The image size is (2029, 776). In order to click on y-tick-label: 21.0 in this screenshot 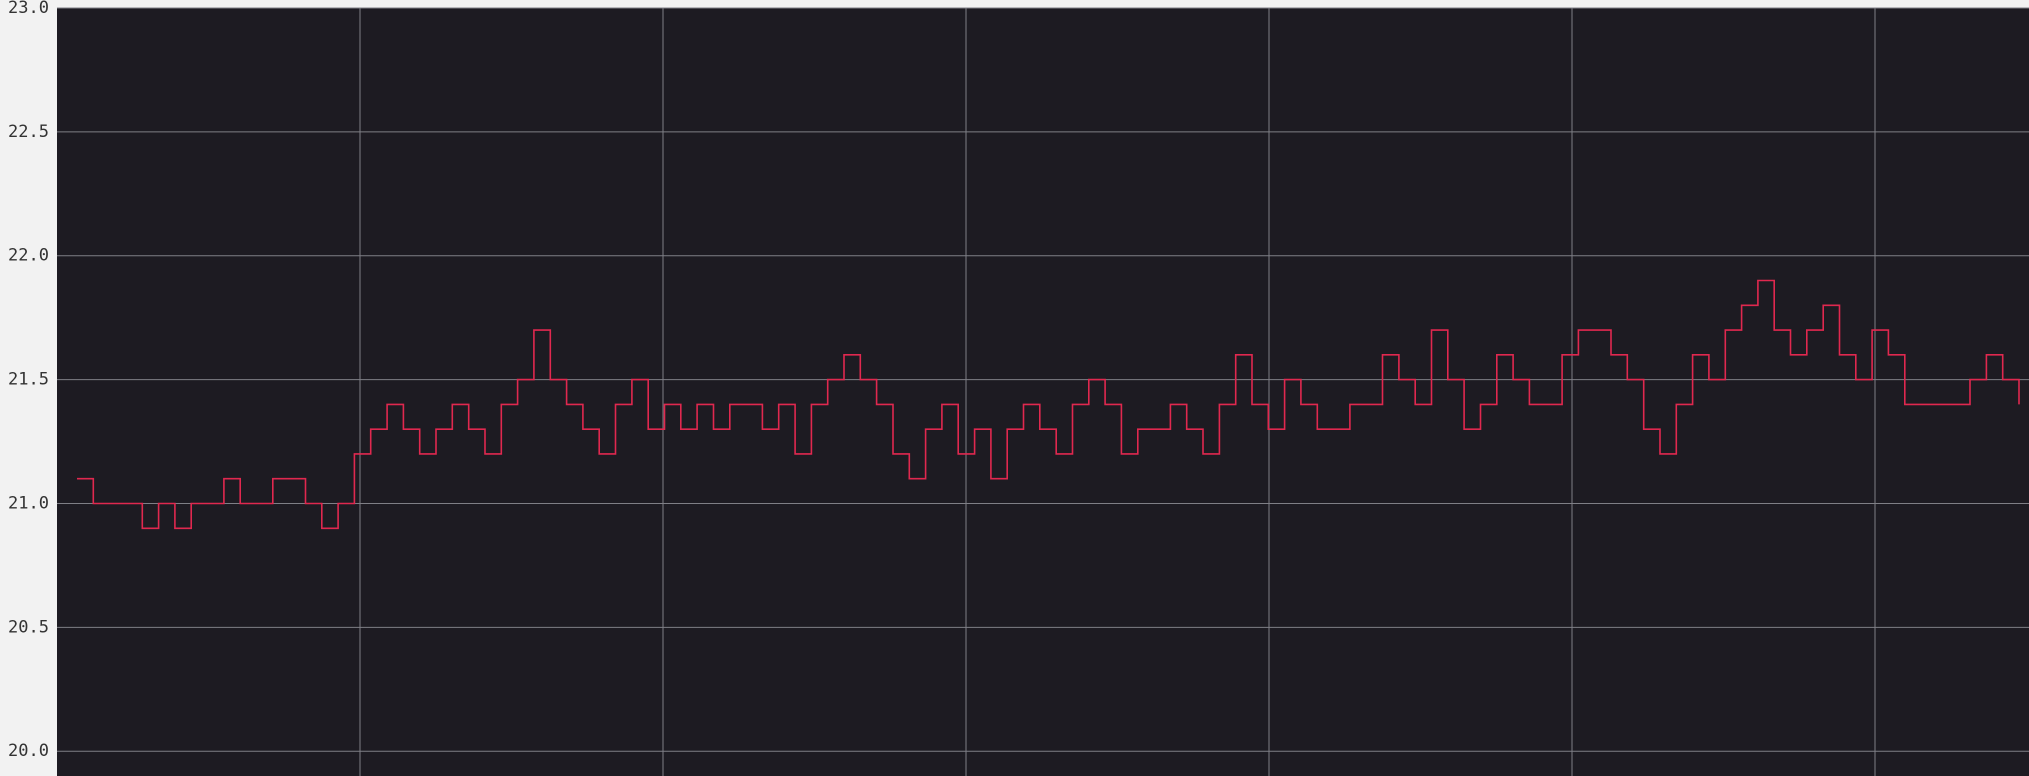, I will do `click(28, 503)`.